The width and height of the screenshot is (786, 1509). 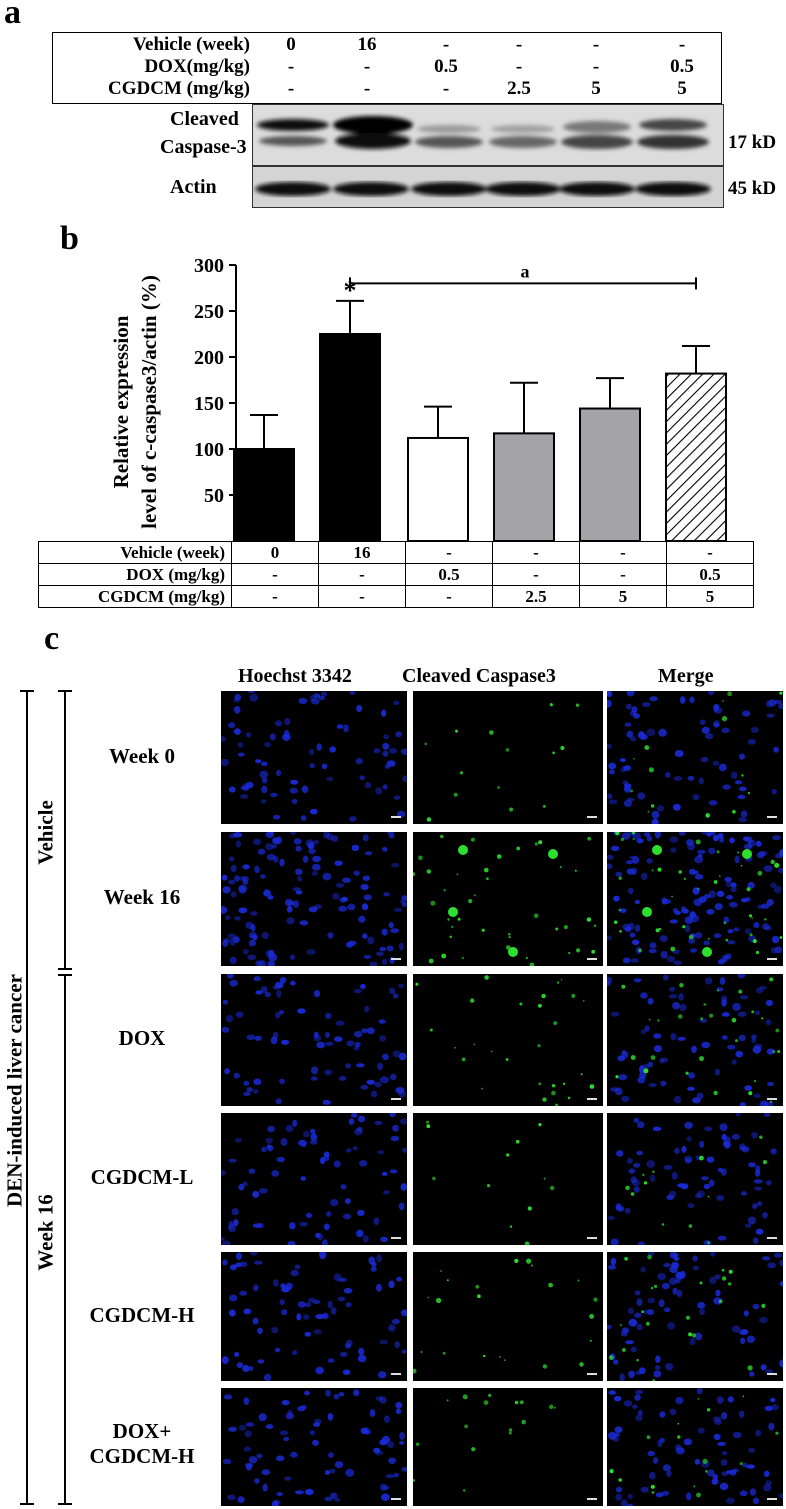 What do you see at coordinates (179, 88) in the screenshot?
I see `panel-a-row-label: CGDCM (mg/kg)` at bounding box center [179, 88].